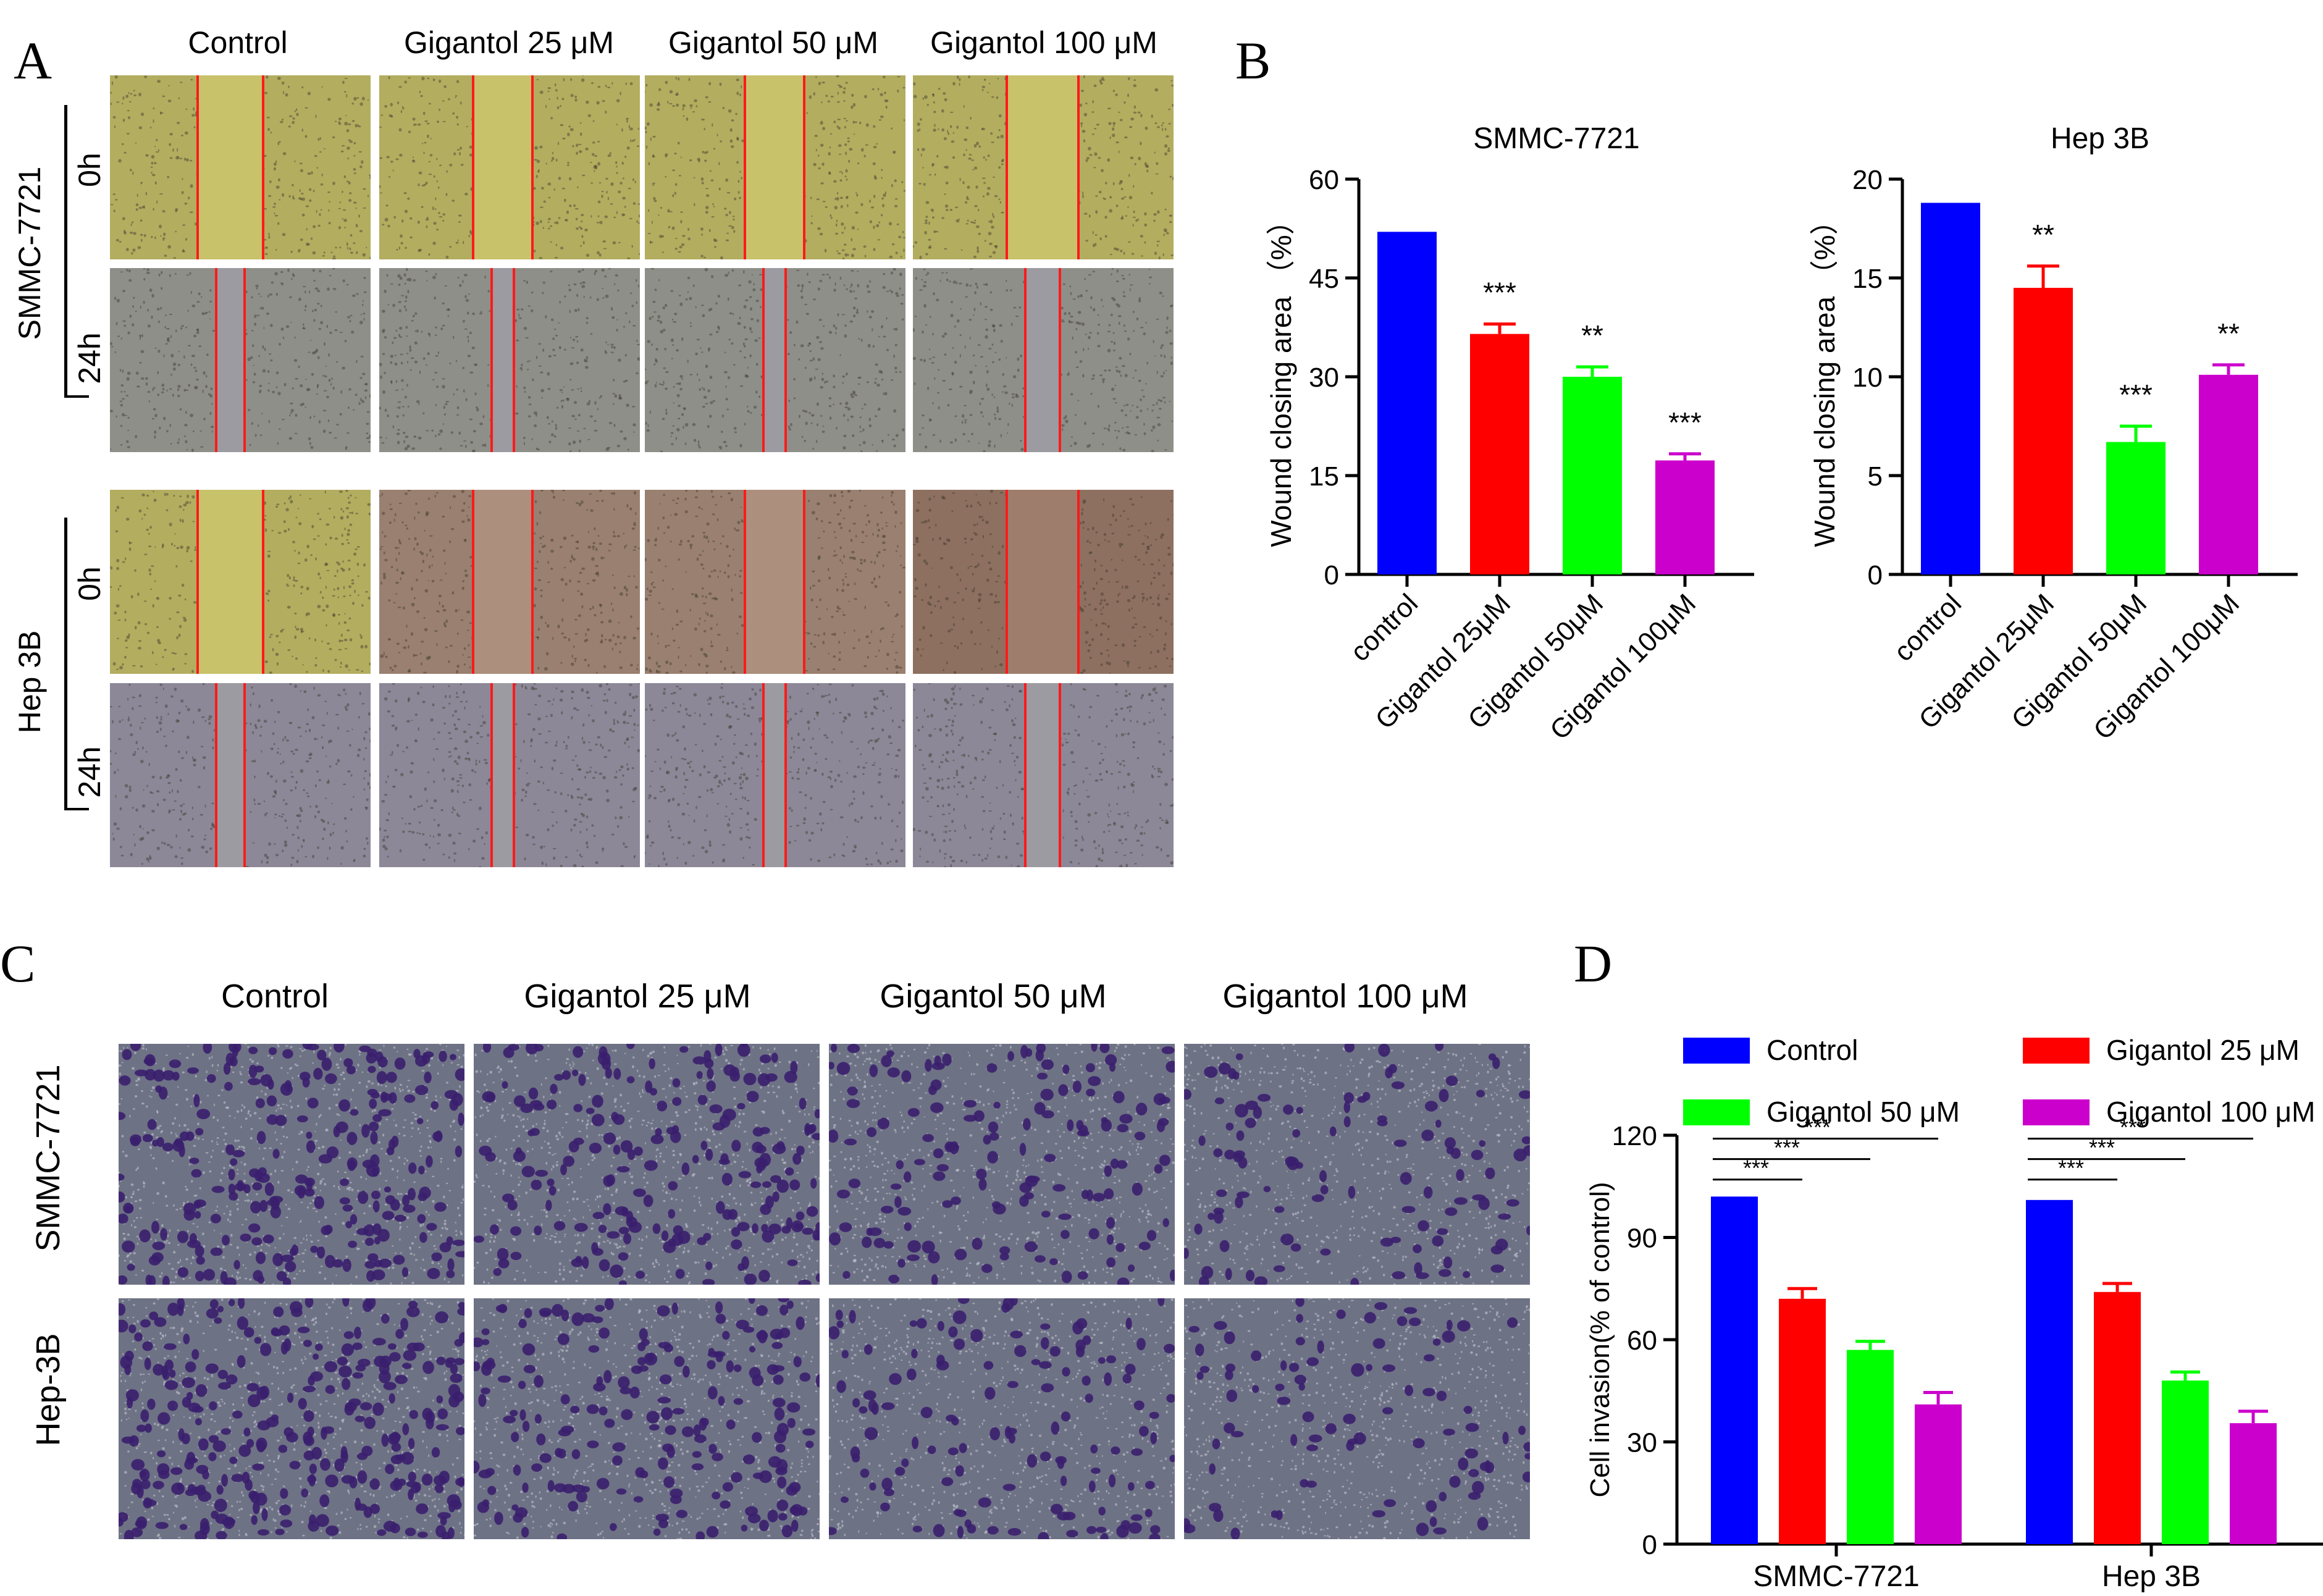 This screenshot has width=2323, height=1596. Describe the element at coordinates (76, 396) in the screenshot. I see `panel-a-bracket-smmc-end` at that location.